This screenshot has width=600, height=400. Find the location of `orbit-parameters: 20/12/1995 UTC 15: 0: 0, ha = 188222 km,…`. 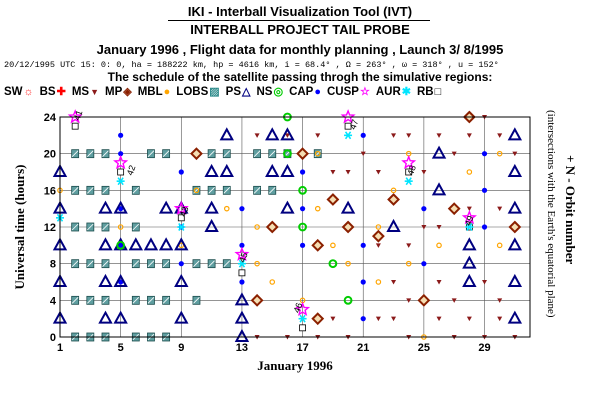

orbit-parameters: 20/12/1995 UTC 15: 0: 0, ha = 188222 km,… is located at coordinates (251, 65).